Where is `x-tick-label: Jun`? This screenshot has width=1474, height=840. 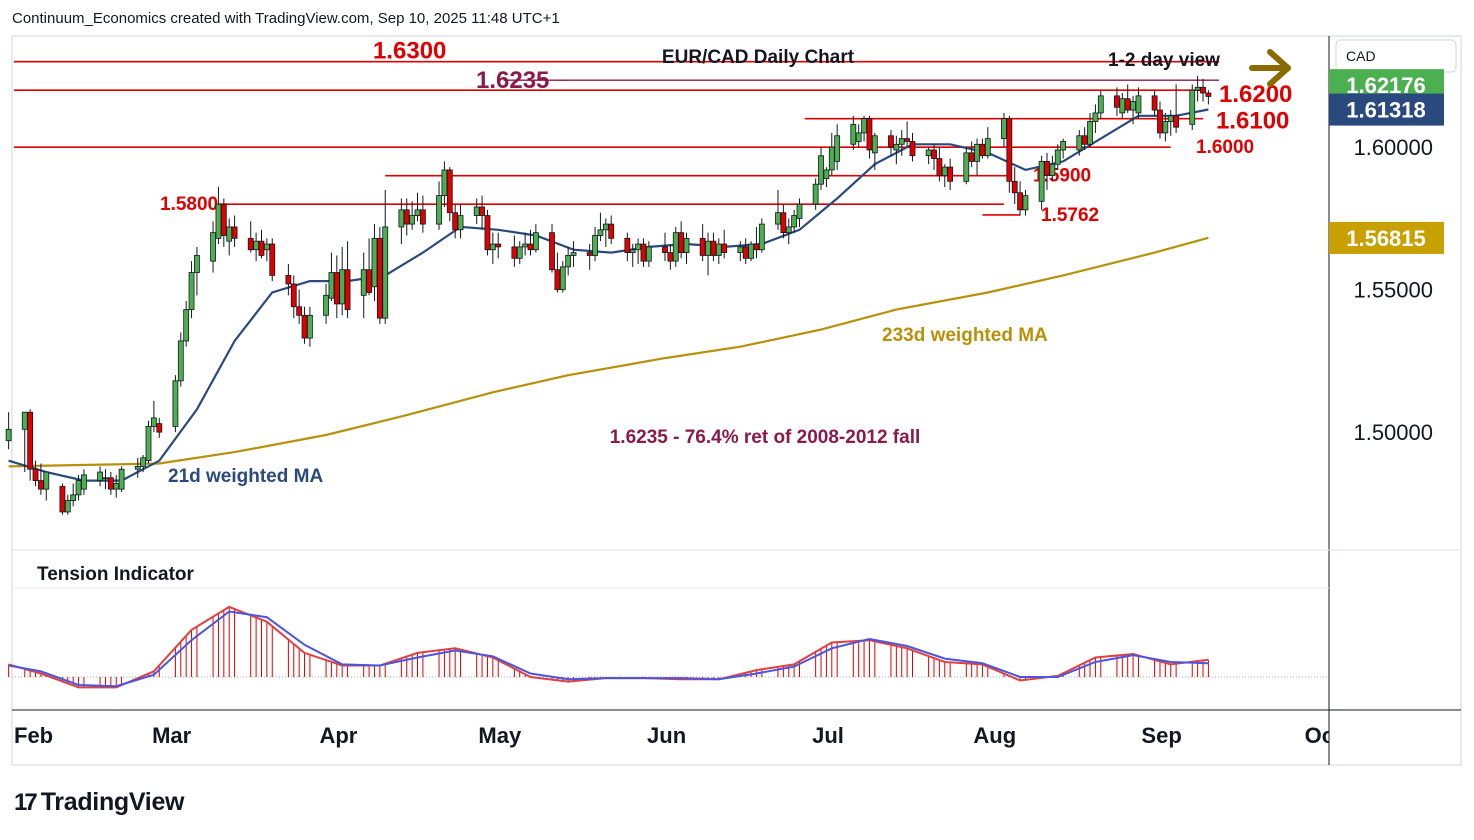 x-tick-label: Jun is located at coordinates (666, 735).